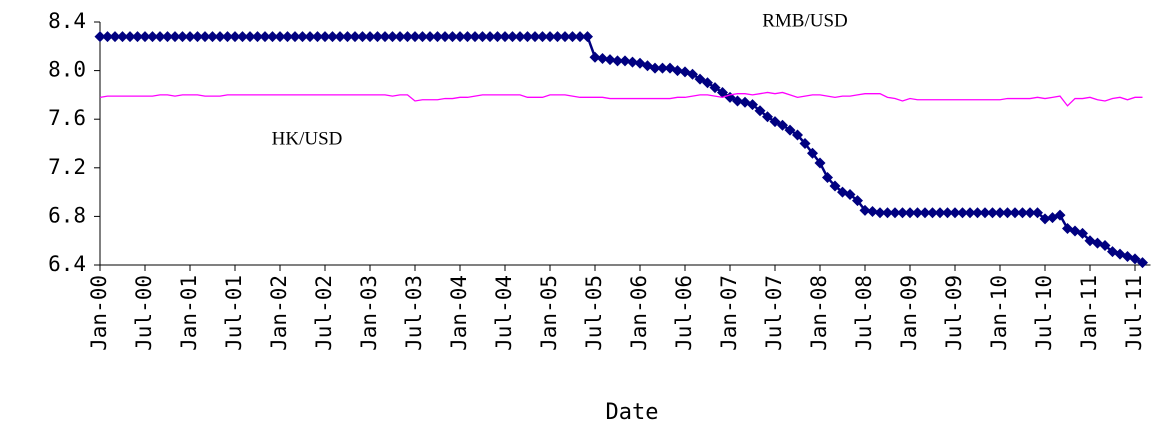 Image resolution: width=1159 pixels, height=432 pixels. Describe the element at coordinates (999, 313) in the screenshot. I see `x-tick-label: Jan-10` at that location.